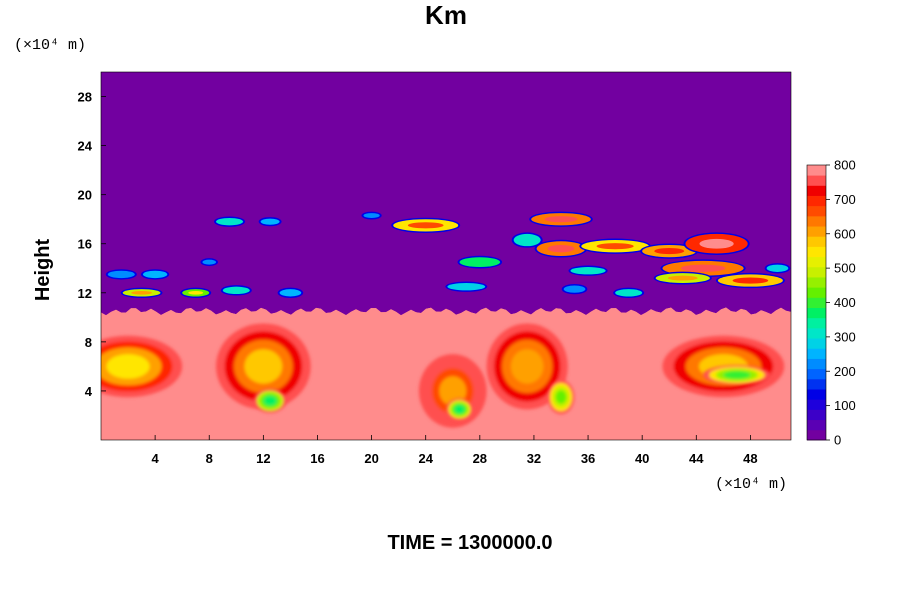 Image resolution: width=900 pixels, height=600 pixels. What do you see at coordinates (85, 97) in the screenshot?
I see `y-tick-label: 28` at bounding box center [85, 97].